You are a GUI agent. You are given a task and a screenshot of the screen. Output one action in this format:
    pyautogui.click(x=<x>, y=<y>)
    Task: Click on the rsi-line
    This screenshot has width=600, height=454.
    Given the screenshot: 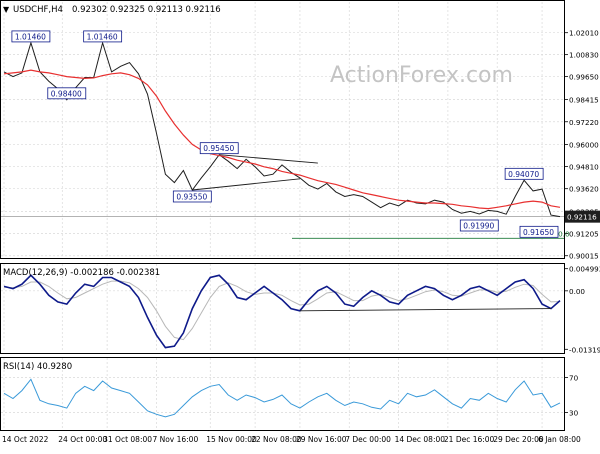 What is the action you would take?
    pyautogui.click(x=282, y=398)
    